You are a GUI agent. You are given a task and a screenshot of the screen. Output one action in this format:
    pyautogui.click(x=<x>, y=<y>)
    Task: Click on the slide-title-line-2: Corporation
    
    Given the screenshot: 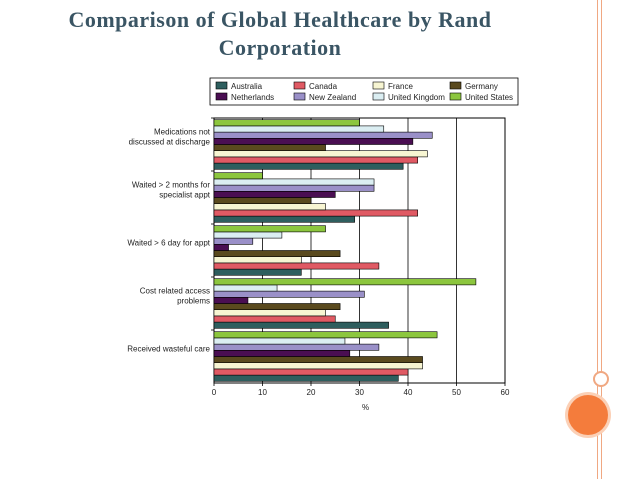 What is the action you would take?
    pyautogui.click(x=280, y=47)
    